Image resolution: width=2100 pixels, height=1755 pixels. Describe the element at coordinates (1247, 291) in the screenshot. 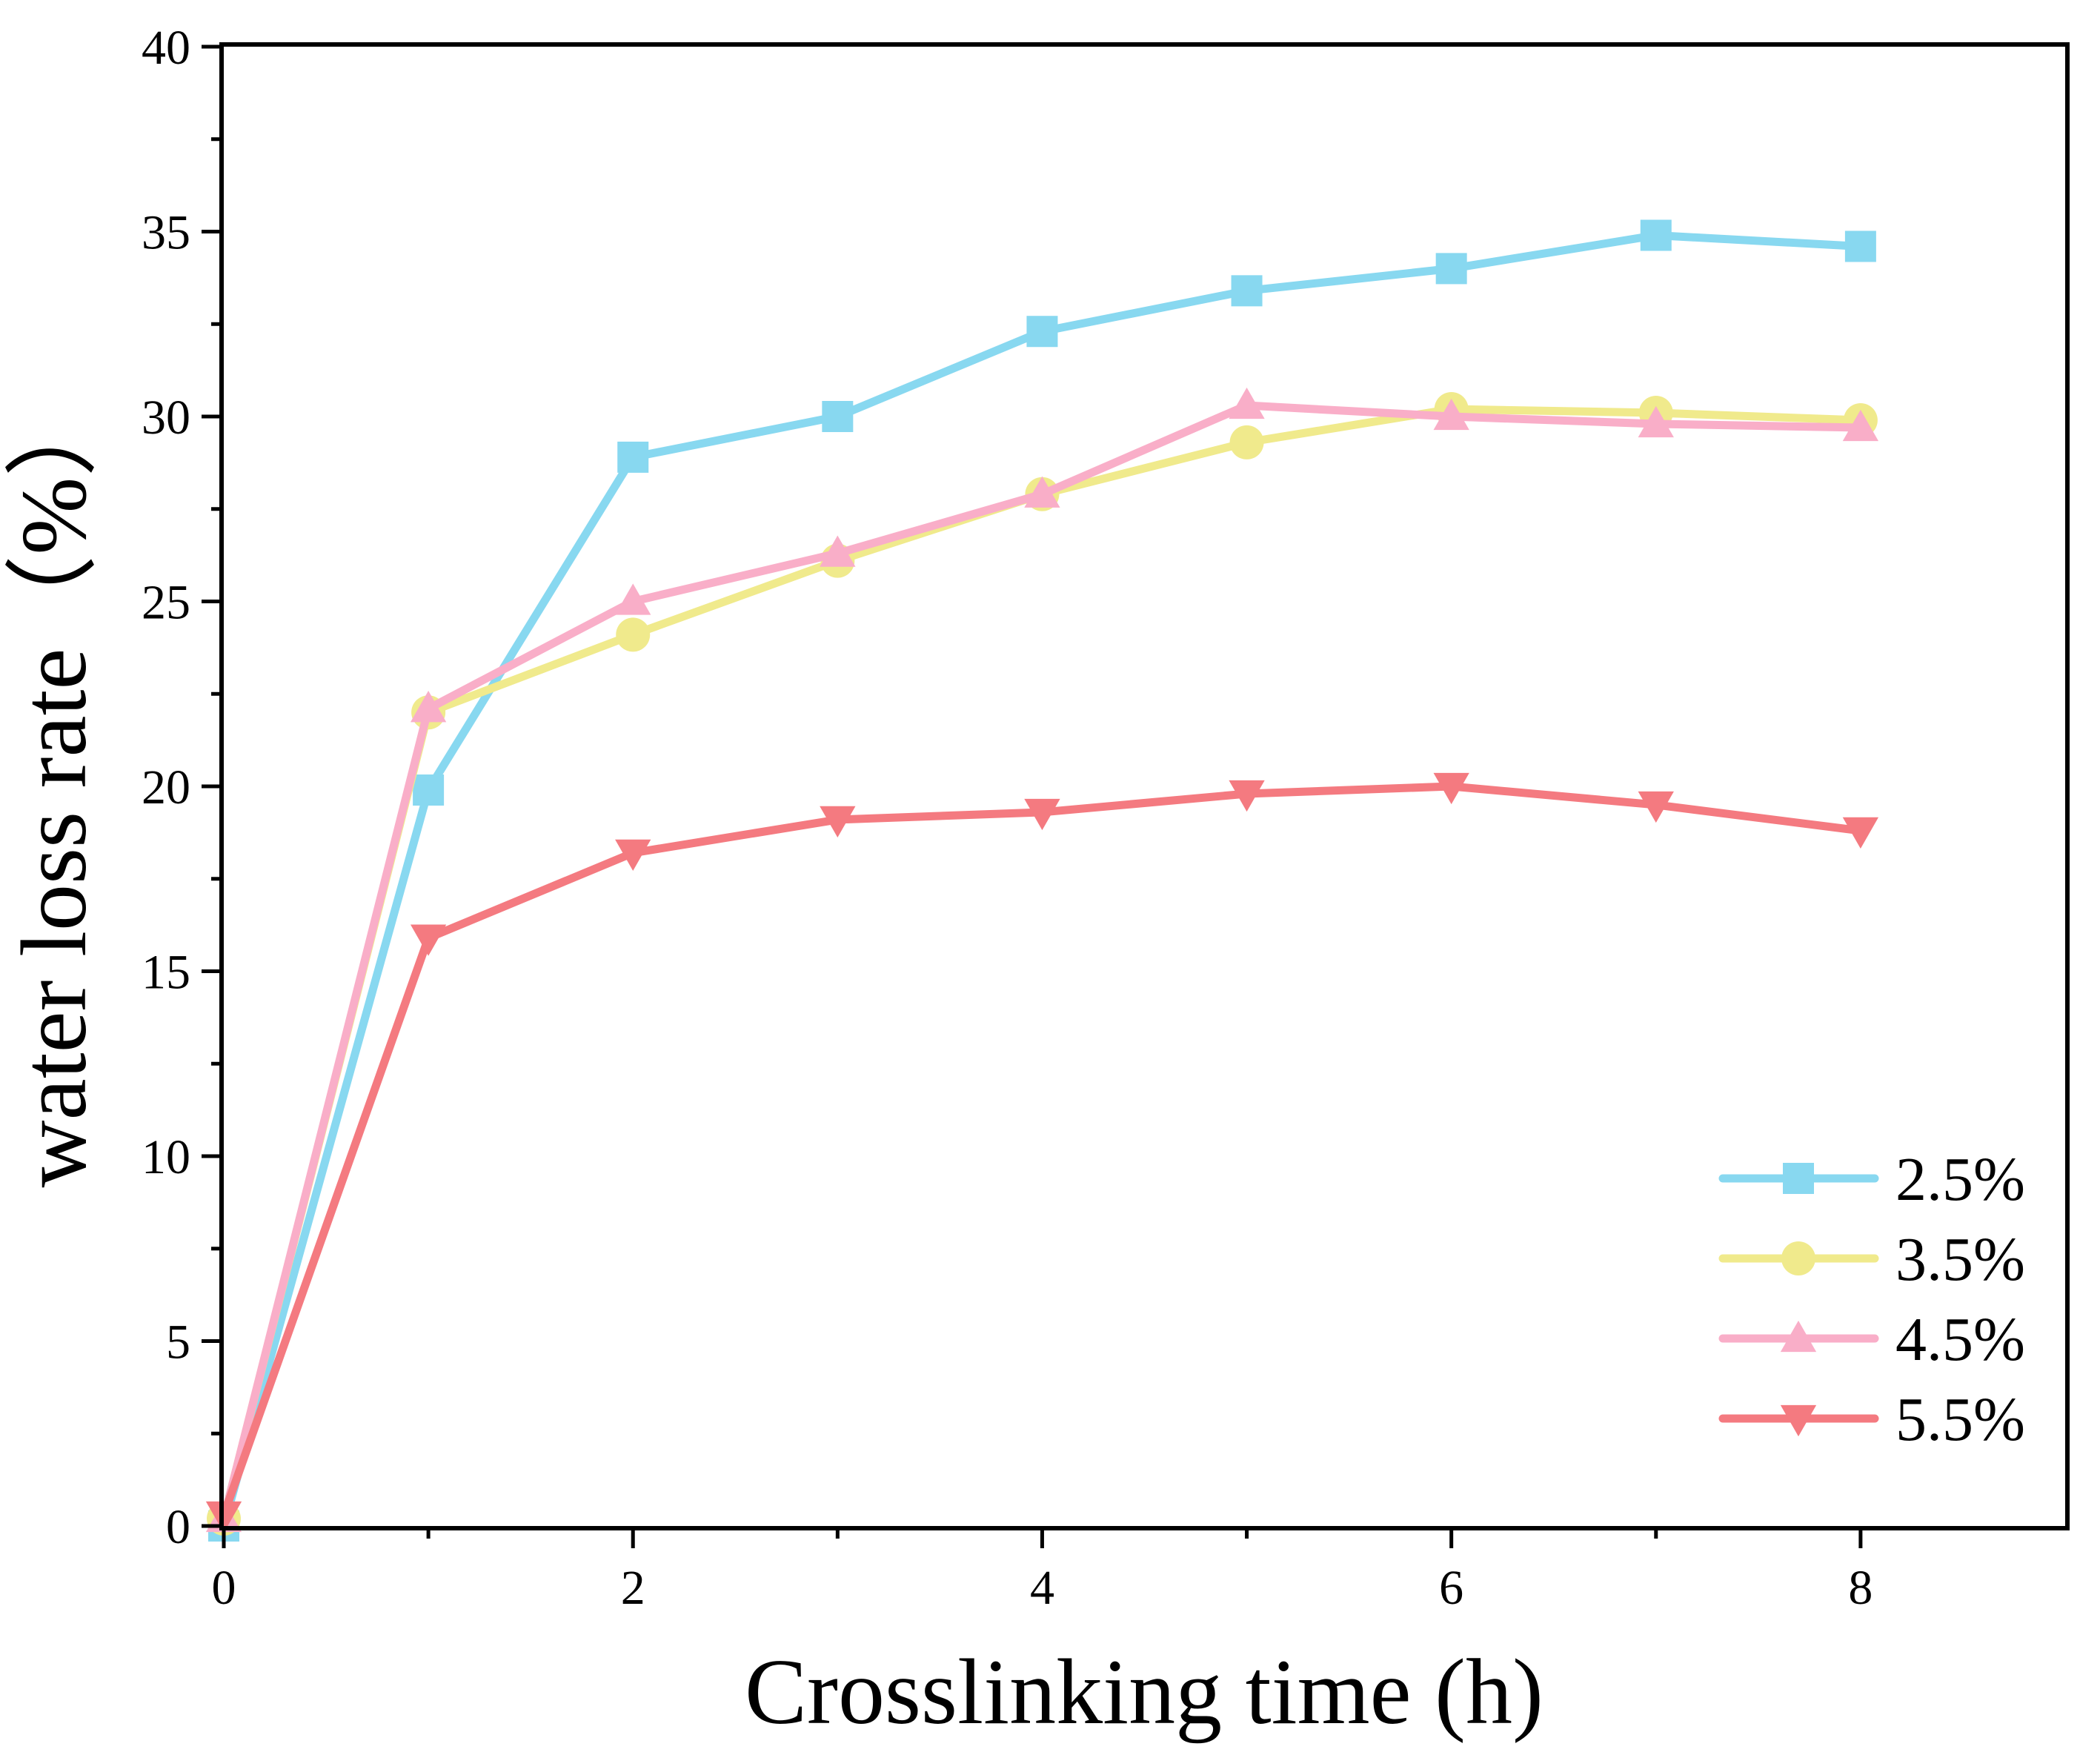

I see `data-point-2-5-x5` at that location.